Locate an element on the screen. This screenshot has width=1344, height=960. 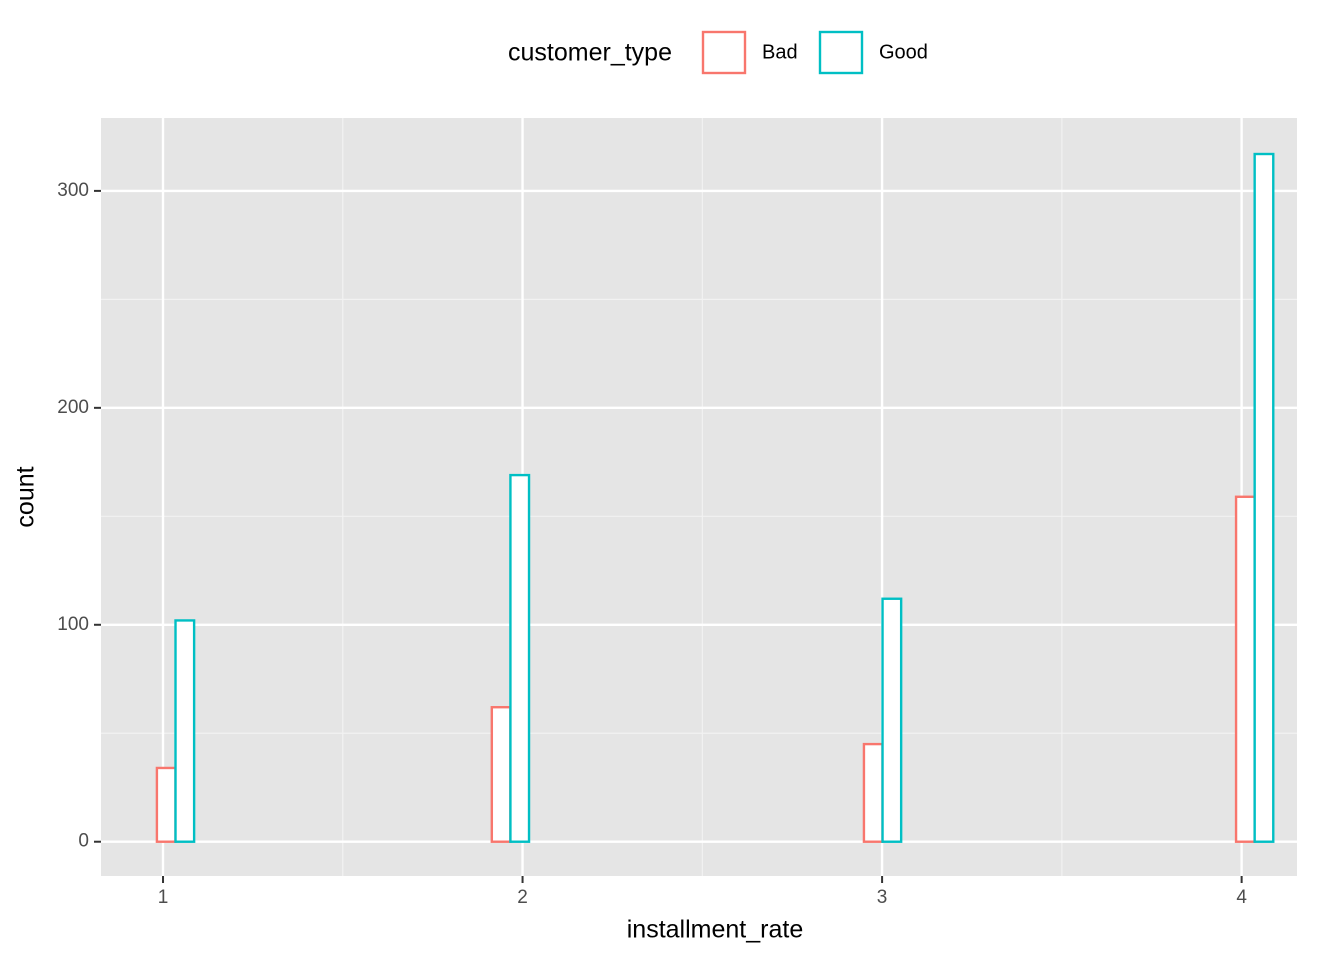
y-tick-label: 300 is located at coordinates (73, 190).